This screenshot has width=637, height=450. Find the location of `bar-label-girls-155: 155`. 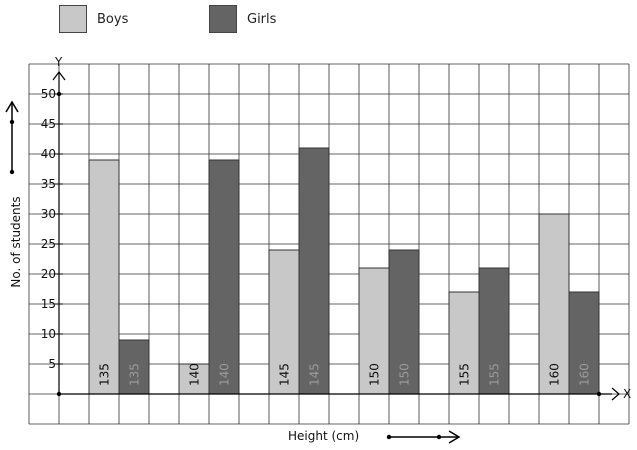

bar-label-girls-155: 155 is located at coordinates (495, 374).